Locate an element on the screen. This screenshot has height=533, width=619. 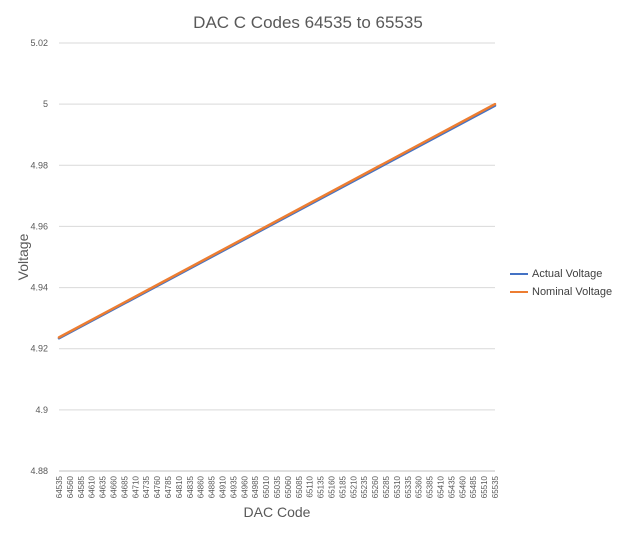
legend-item-nominal: Nominal Voltage is located at coordinates (561, 292).